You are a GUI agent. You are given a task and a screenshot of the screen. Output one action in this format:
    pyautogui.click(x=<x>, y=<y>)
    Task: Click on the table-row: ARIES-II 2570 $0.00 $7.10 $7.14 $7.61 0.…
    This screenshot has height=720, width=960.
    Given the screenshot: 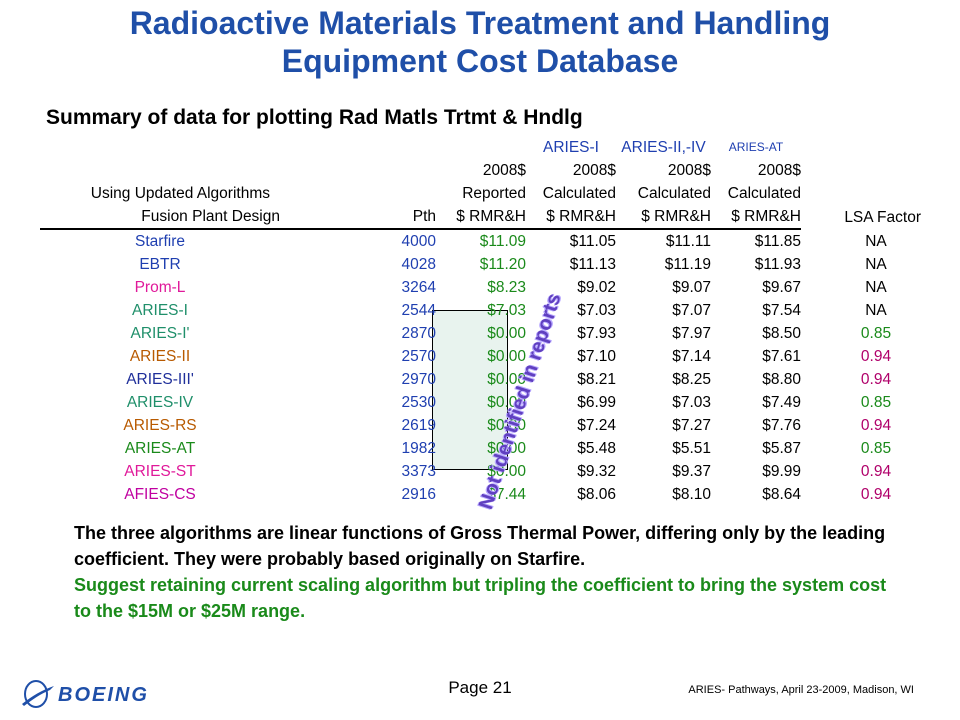 What is the action you would take?
    pyautogui.click(x=480, y=356)
    